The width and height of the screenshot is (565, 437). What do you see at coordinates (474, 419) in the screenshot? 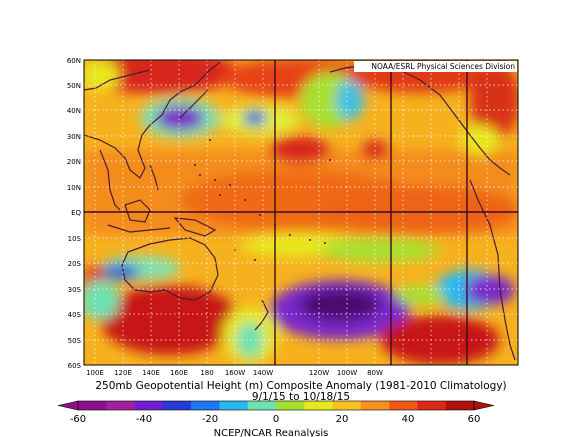
I see `colorbar-tick-label: 60` at bounding box center [474, 419].